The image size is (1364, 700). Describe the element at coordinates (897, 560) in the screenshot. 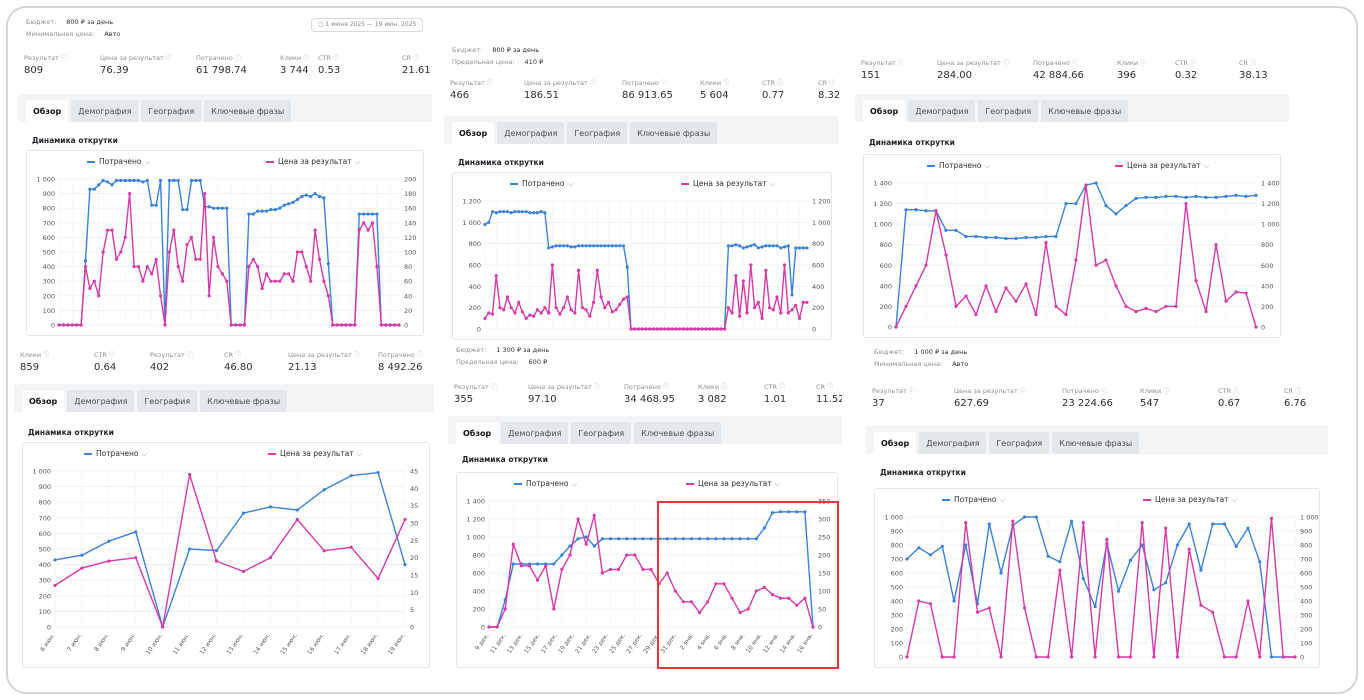

I see `y-tick-left: 700` at that location.